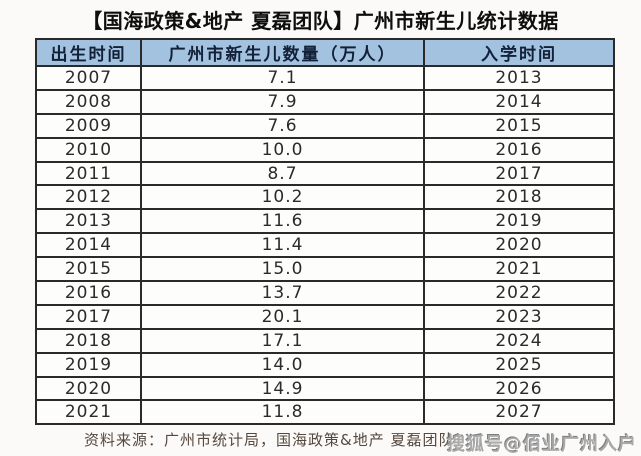  What do you see at coordinates (88, 221) in the screenshot?
I see `birth-year-cell: 2013` at bounding box center [88, 221].